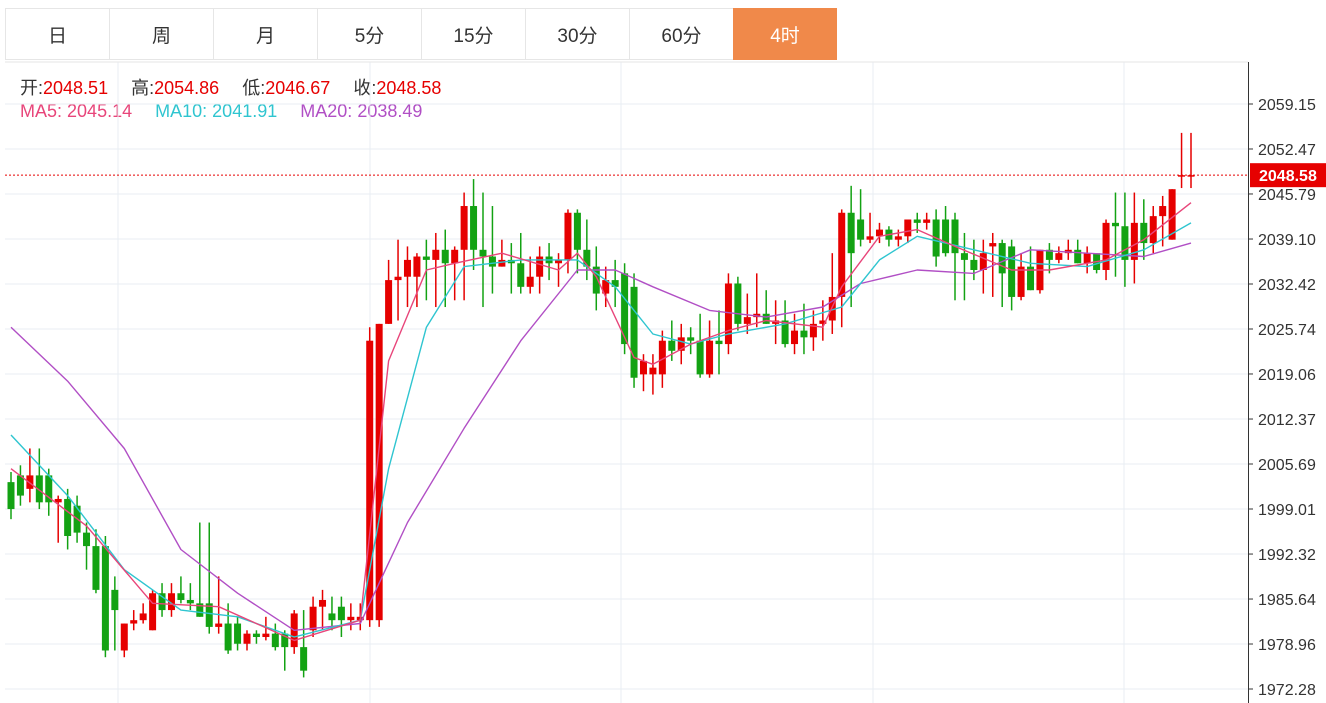 The width and height of the screenshot is (1326, 703). I want to click on tab-2: 月, so click(265, 34).